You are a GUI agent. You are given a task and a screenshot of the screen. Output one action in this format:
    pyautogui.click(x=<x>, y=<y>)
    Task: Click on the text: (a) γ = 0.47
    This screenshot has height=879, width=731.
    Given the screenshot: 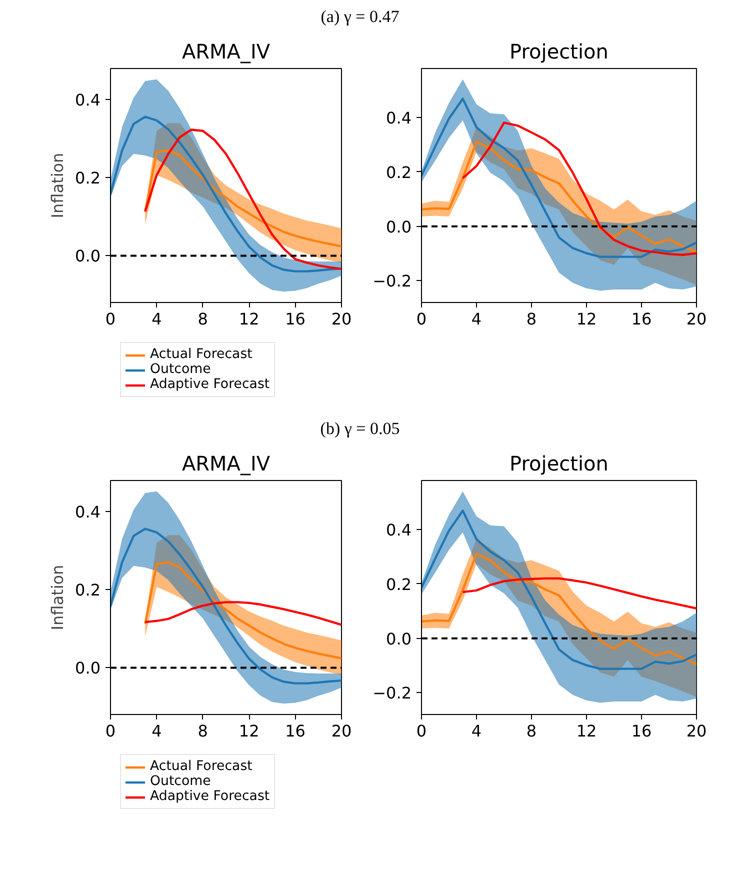 What is the action you would take?
    pyautogui.click(x=360, y=17)
    